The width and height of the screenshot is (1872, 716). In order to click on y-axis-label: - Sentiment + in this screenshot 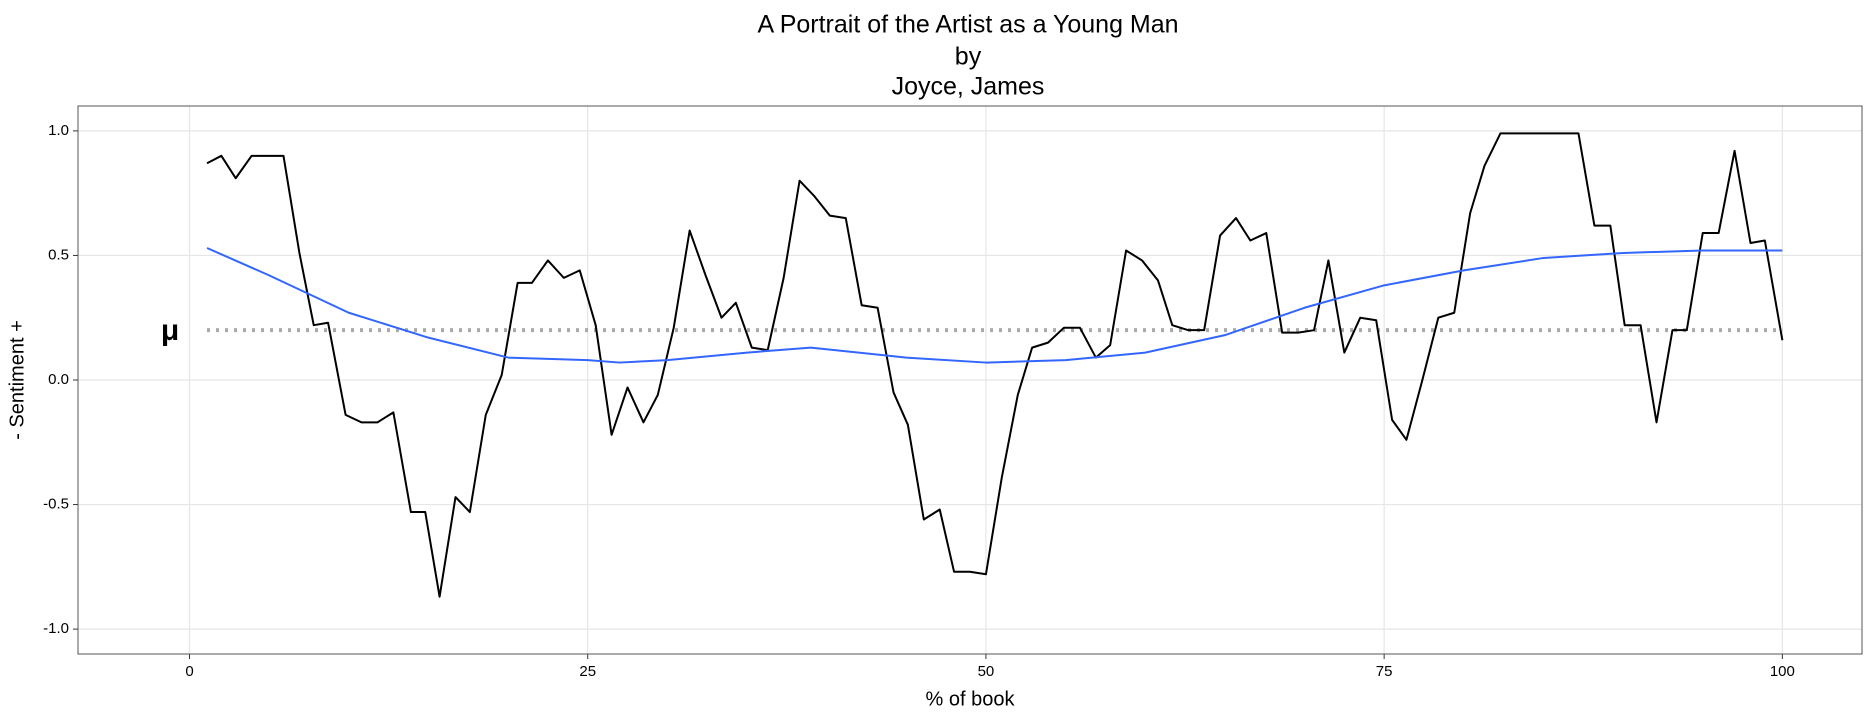, I will do `click(17, 380)`.